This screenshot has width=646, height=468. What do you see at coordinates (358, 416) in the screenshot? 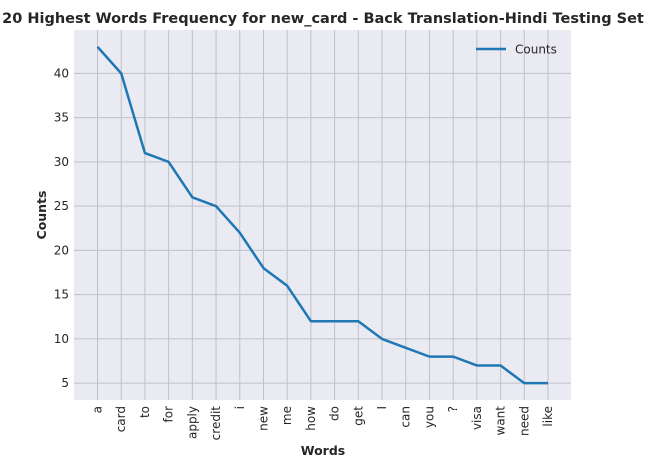
I see `x-tick-label: get` at bounding box center [358, 416].